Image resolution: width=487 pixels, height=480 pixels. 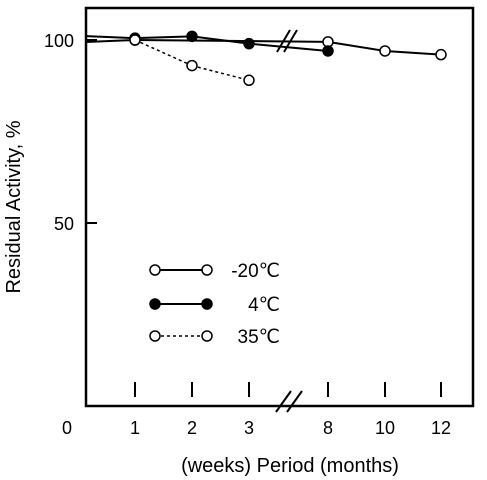 I want to click on legend-label: 4℃, so click(x=264, y=305).